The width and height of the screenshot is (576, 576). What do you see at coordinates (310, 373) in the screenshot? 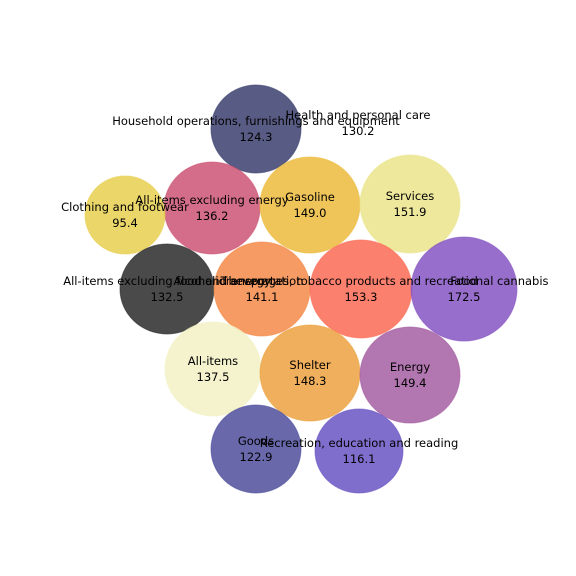
I see `bubble-shelter` at bounding box center [310, 373].